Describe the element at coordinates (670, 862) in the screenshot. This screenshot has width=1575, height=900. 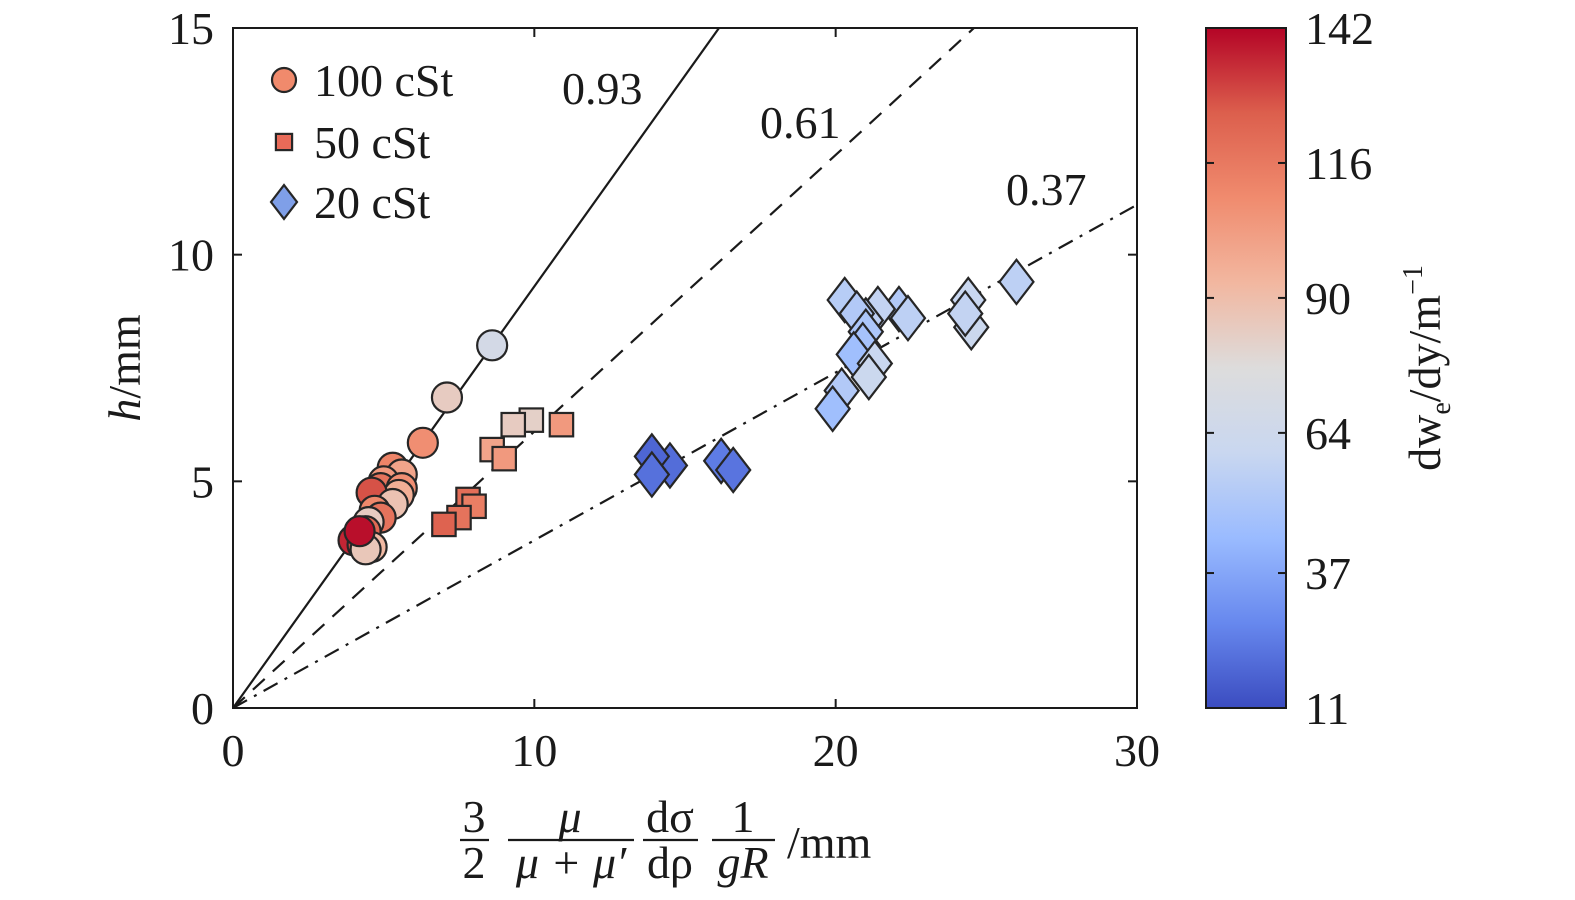
I see `x-label-frac3-den: dρ` at that location.